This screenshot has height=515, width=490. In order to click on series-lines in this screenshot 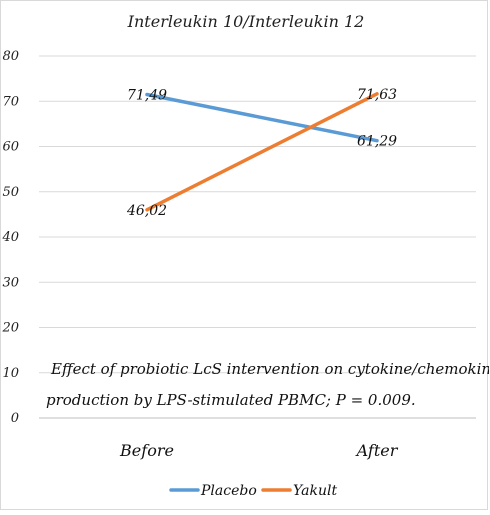, I will do `click(262, 152)`.